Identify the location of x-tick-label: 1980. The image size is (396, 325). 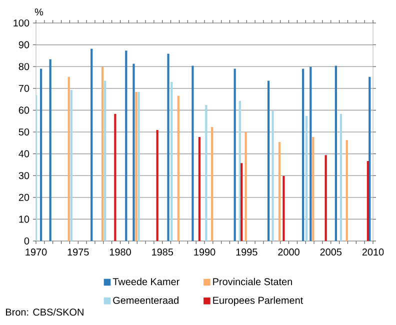
(120, 252).